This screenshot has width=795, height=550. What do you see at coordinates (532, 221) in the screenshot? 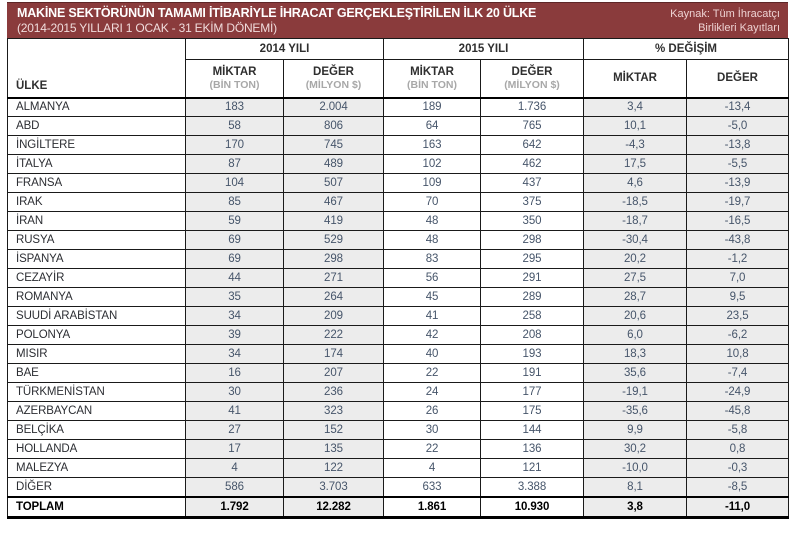
I see `value-cell: 350` at bounding box center [532, 221].